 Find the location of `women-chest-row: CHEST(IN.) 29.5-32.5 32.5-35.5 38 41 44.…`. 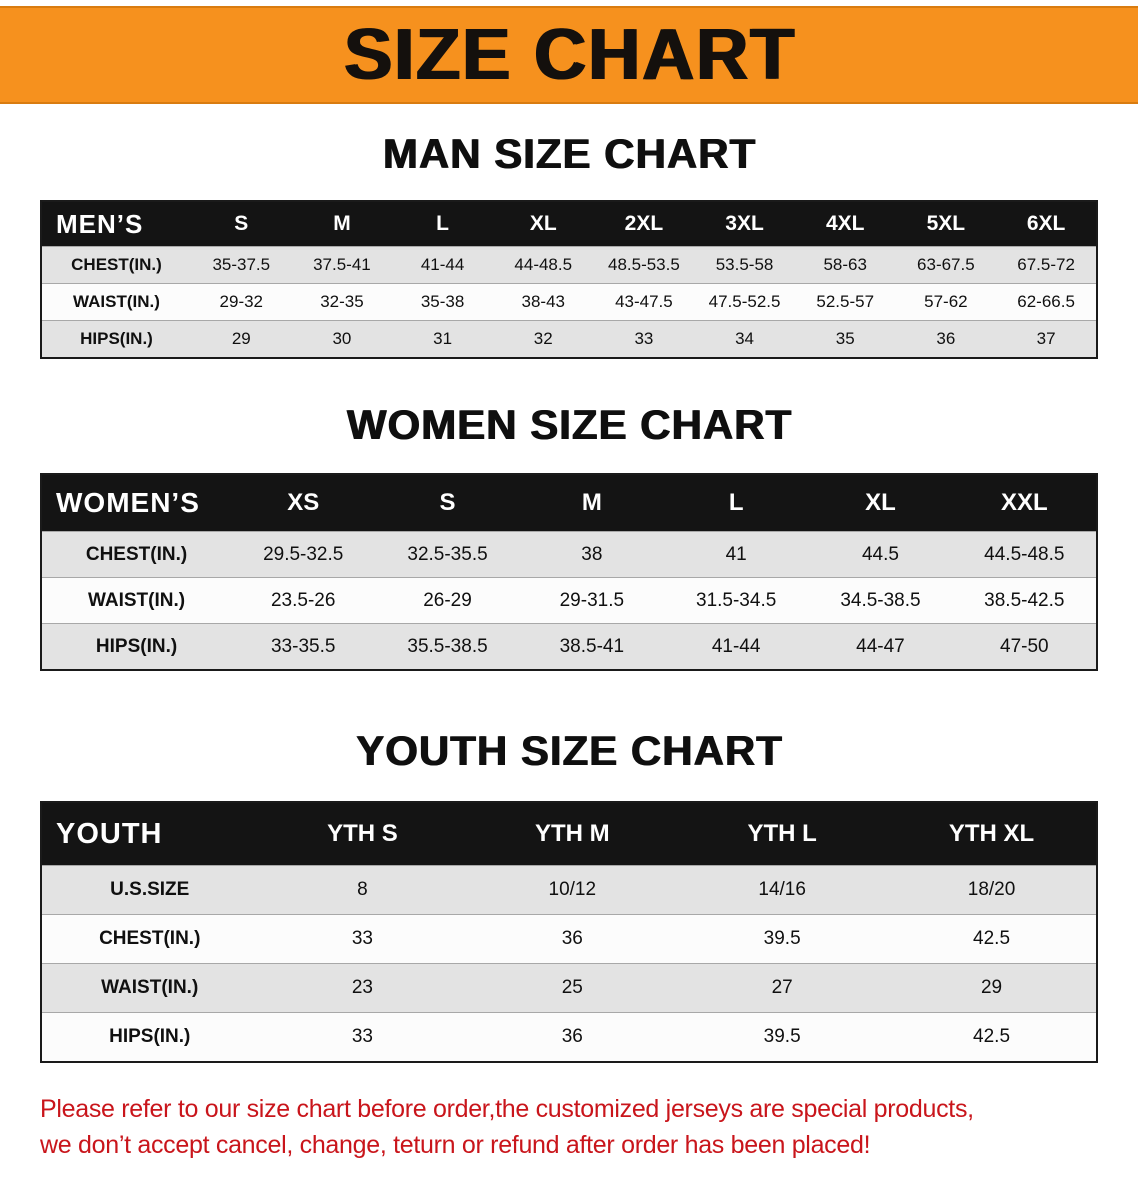

women-chest-row: CHEST(IN.) 29.5-32.5 32.5-35.5 38 41 44.… is located at coordinates (569, 554).